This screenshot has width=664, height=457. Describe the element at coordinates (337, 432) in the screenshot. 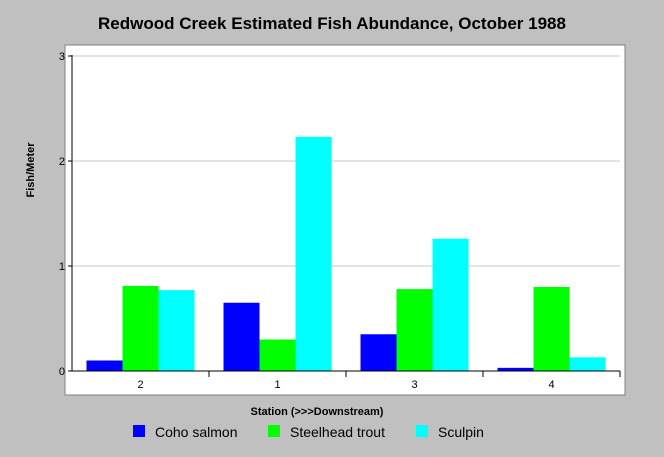

I see `legend-label-steelhead-trout: Steelhead trout` at that location.